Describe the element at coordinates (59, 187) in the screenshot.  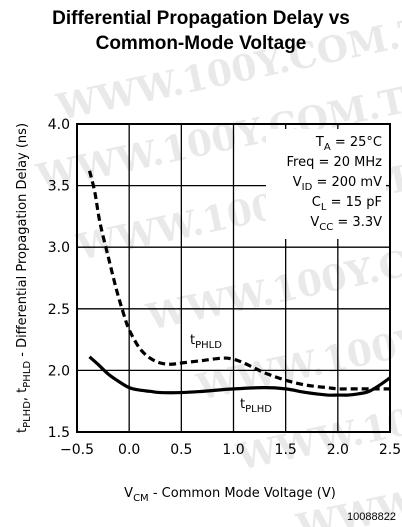
I see `y-tick-label: 3.5` at that location.